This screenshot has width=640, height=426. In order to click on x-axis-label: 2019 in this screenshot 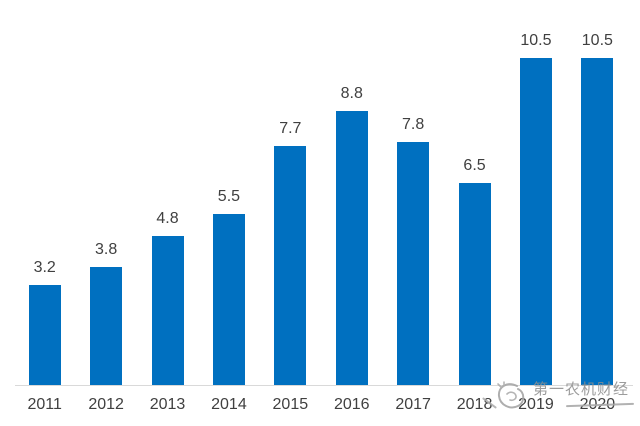, I will do `click(536, 404)`.